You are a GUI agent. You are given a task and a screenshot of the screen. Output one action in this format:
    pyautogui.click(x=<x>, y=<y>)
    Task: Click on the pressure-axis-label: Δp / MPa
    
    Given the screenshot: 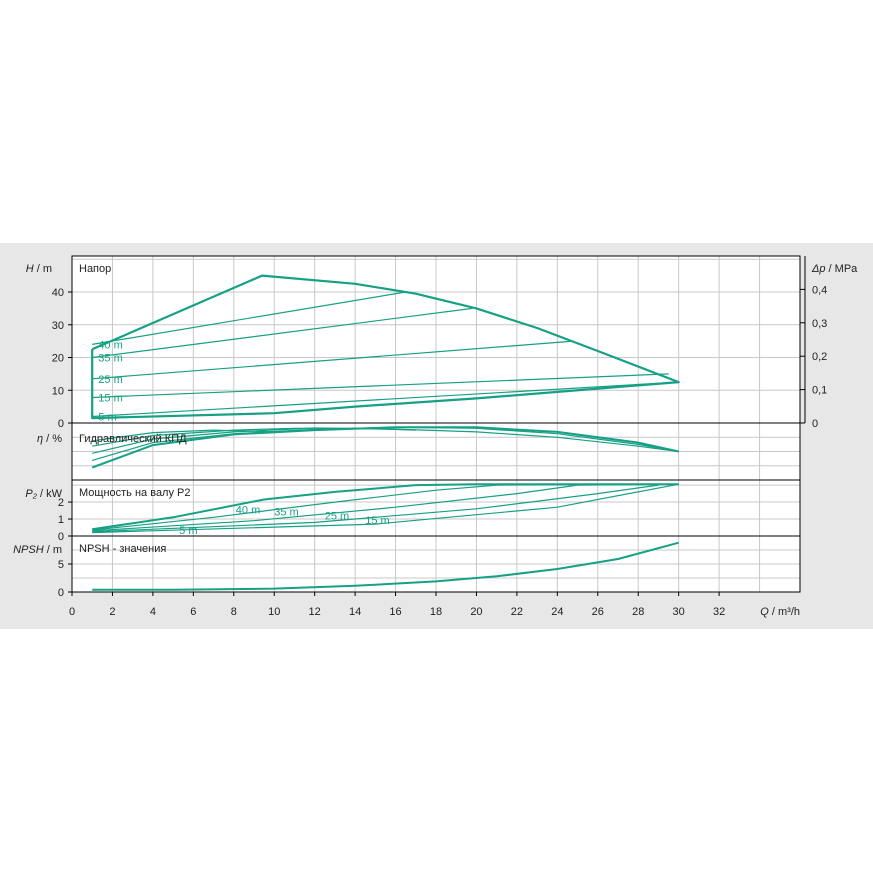 What is the action you would take?
    pyautogui.click(x=834, y=269)
    